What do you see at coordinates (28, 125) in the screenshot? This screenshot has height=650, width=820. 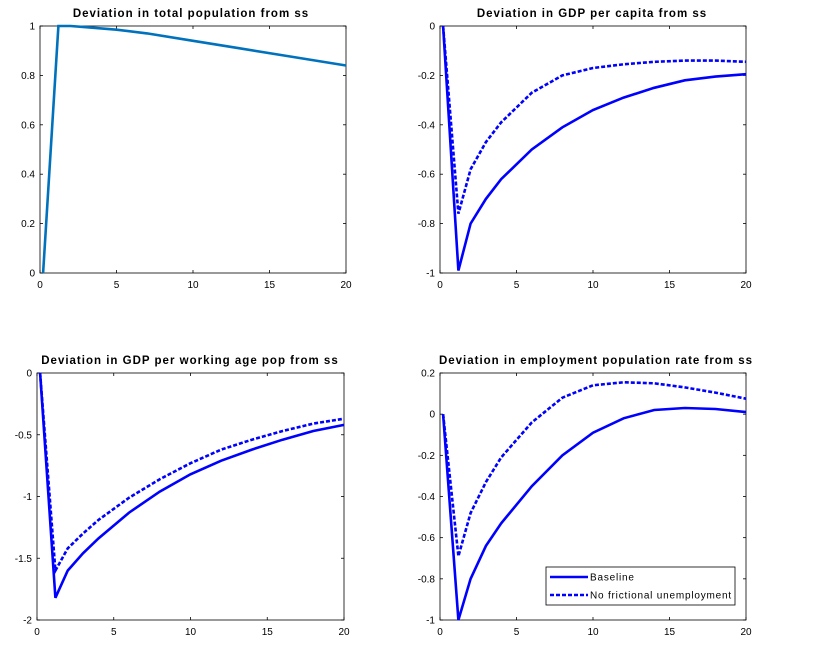 I see `y-tick-label: 0.6` at bounding box center [28, 125].